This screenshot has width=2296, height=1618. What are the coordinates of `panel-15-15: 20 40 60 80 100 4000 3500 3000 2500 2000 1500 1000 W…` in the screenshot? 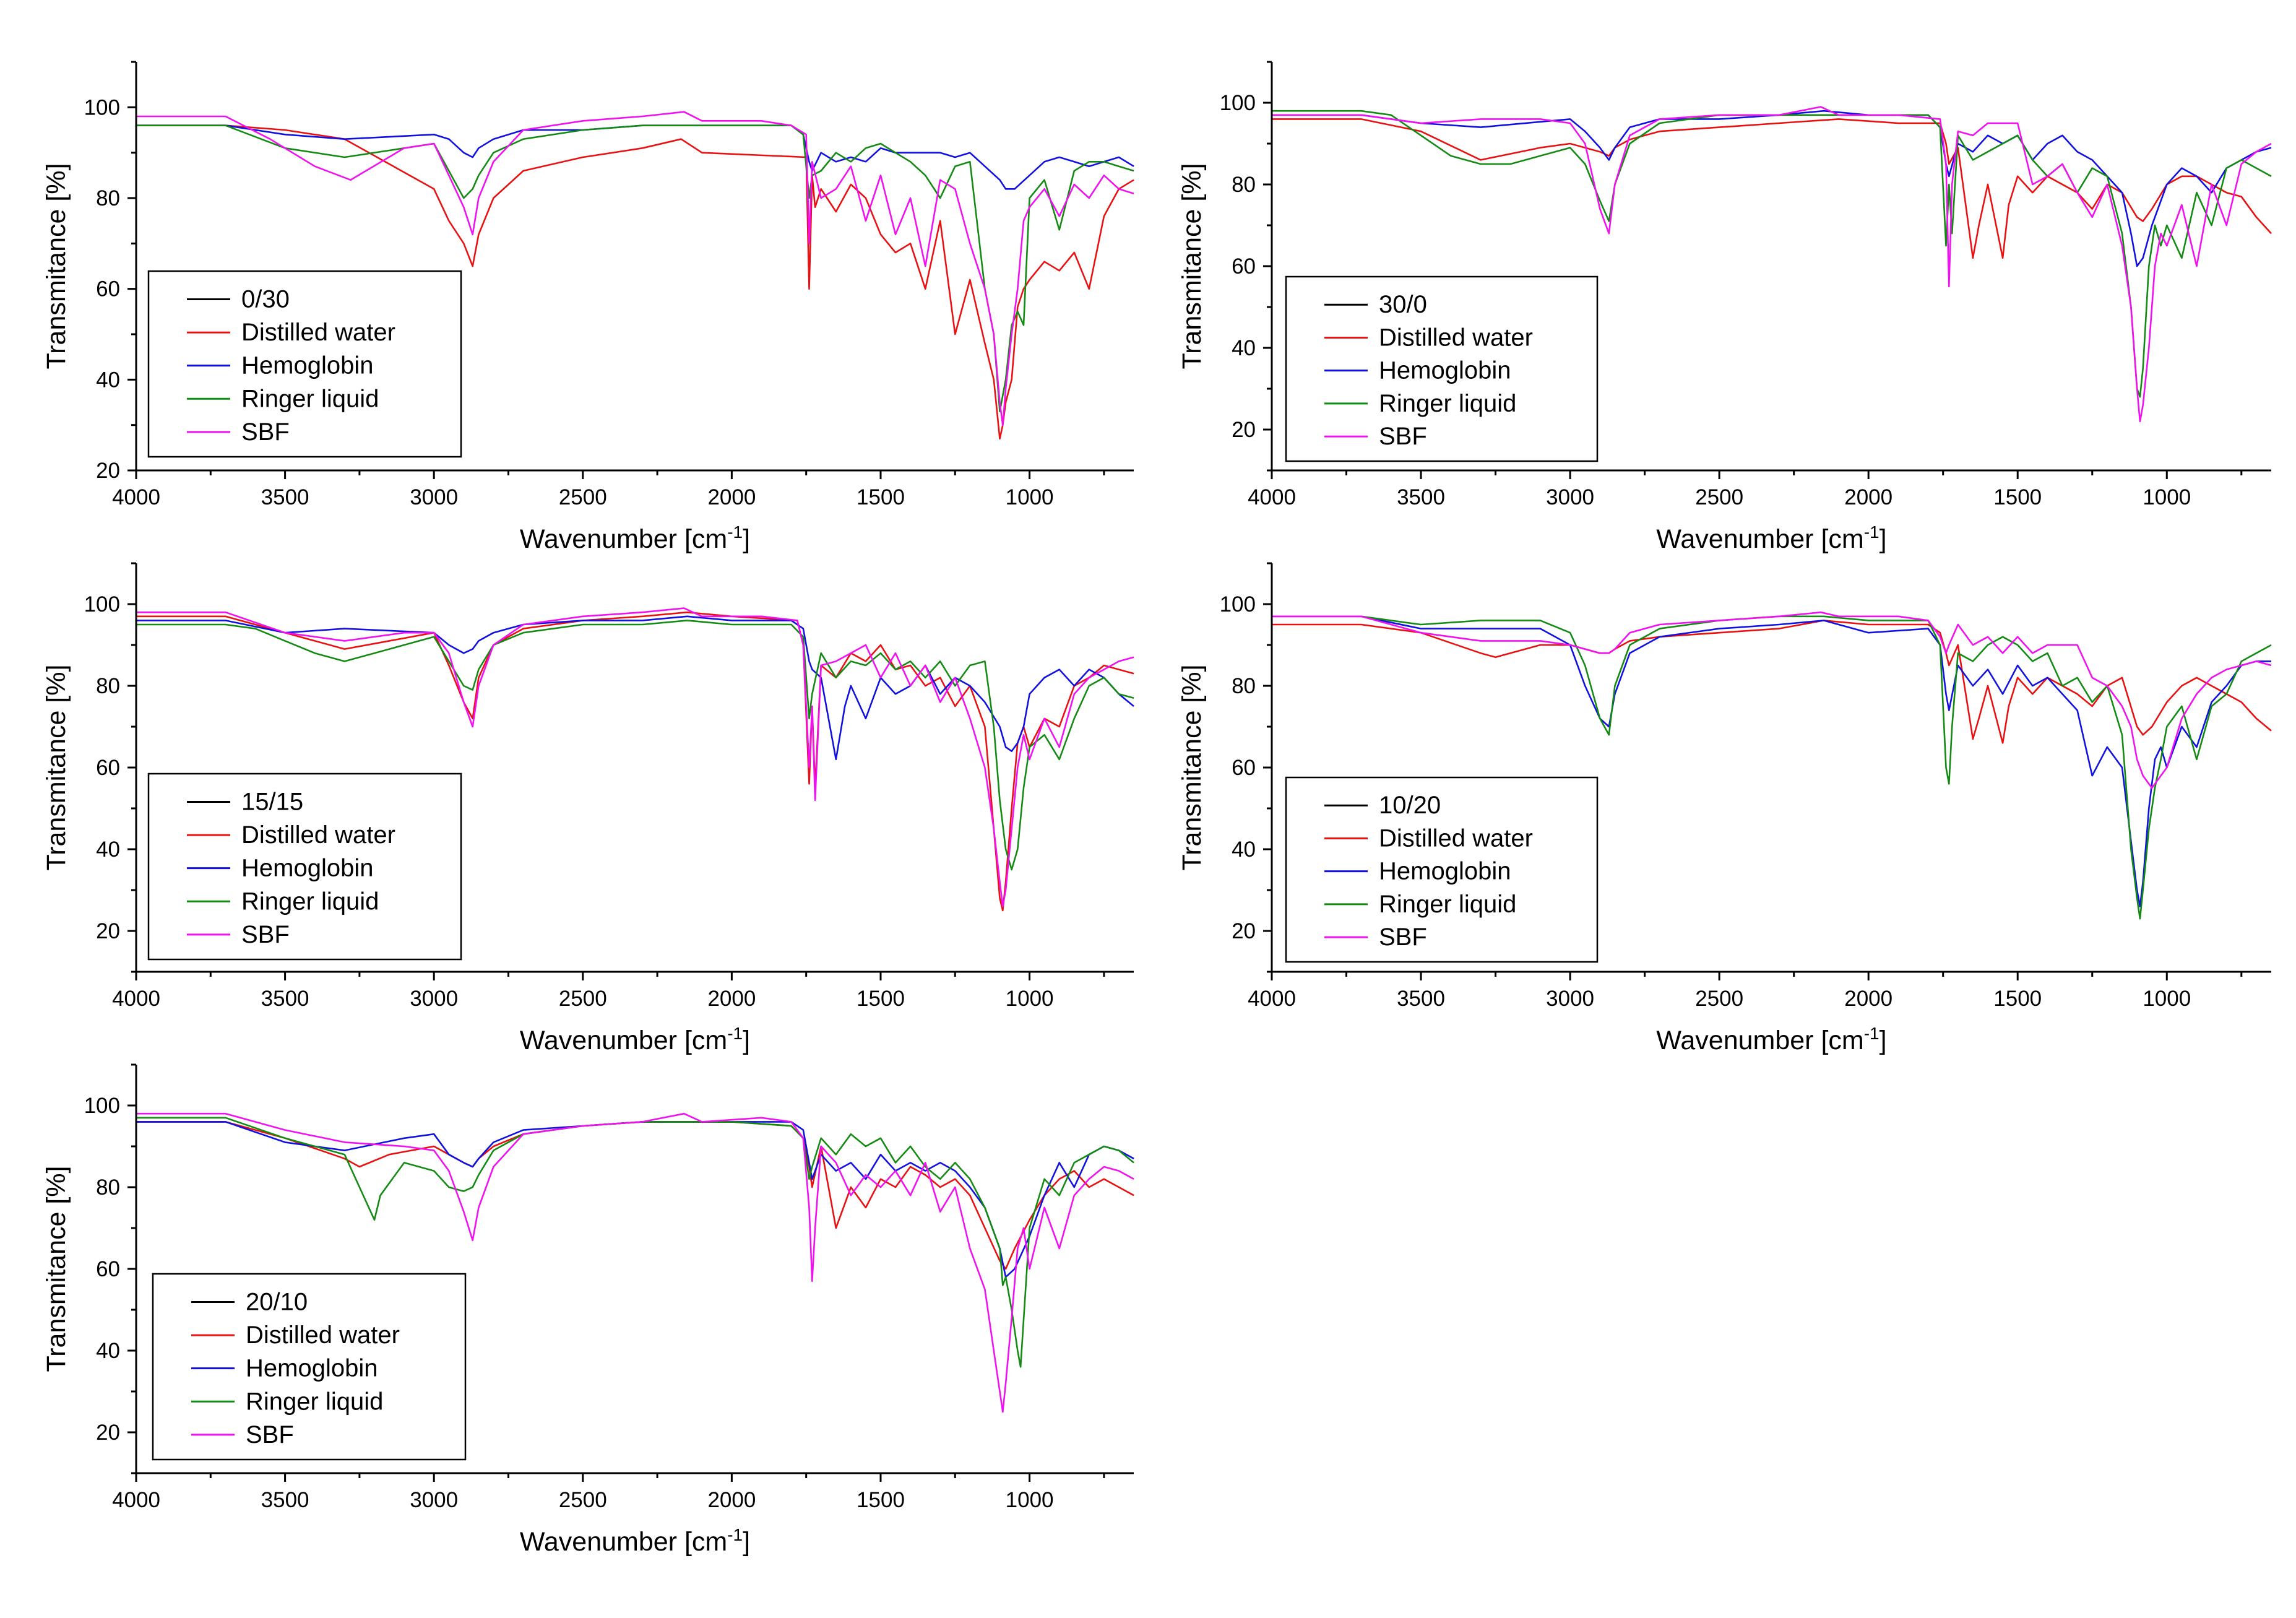 It's located at (587, 808).